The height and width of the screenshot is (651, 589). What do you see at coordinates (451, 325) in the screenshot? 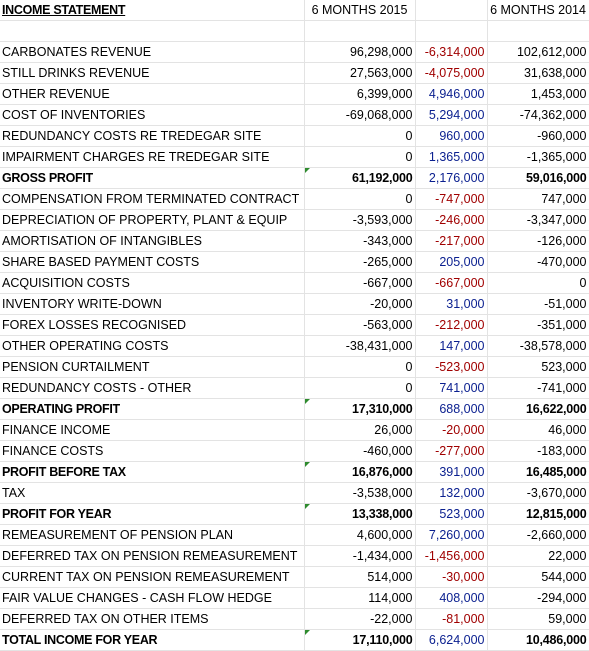
I see `difference-cell: -212,000` at bounding box center [451, 325].